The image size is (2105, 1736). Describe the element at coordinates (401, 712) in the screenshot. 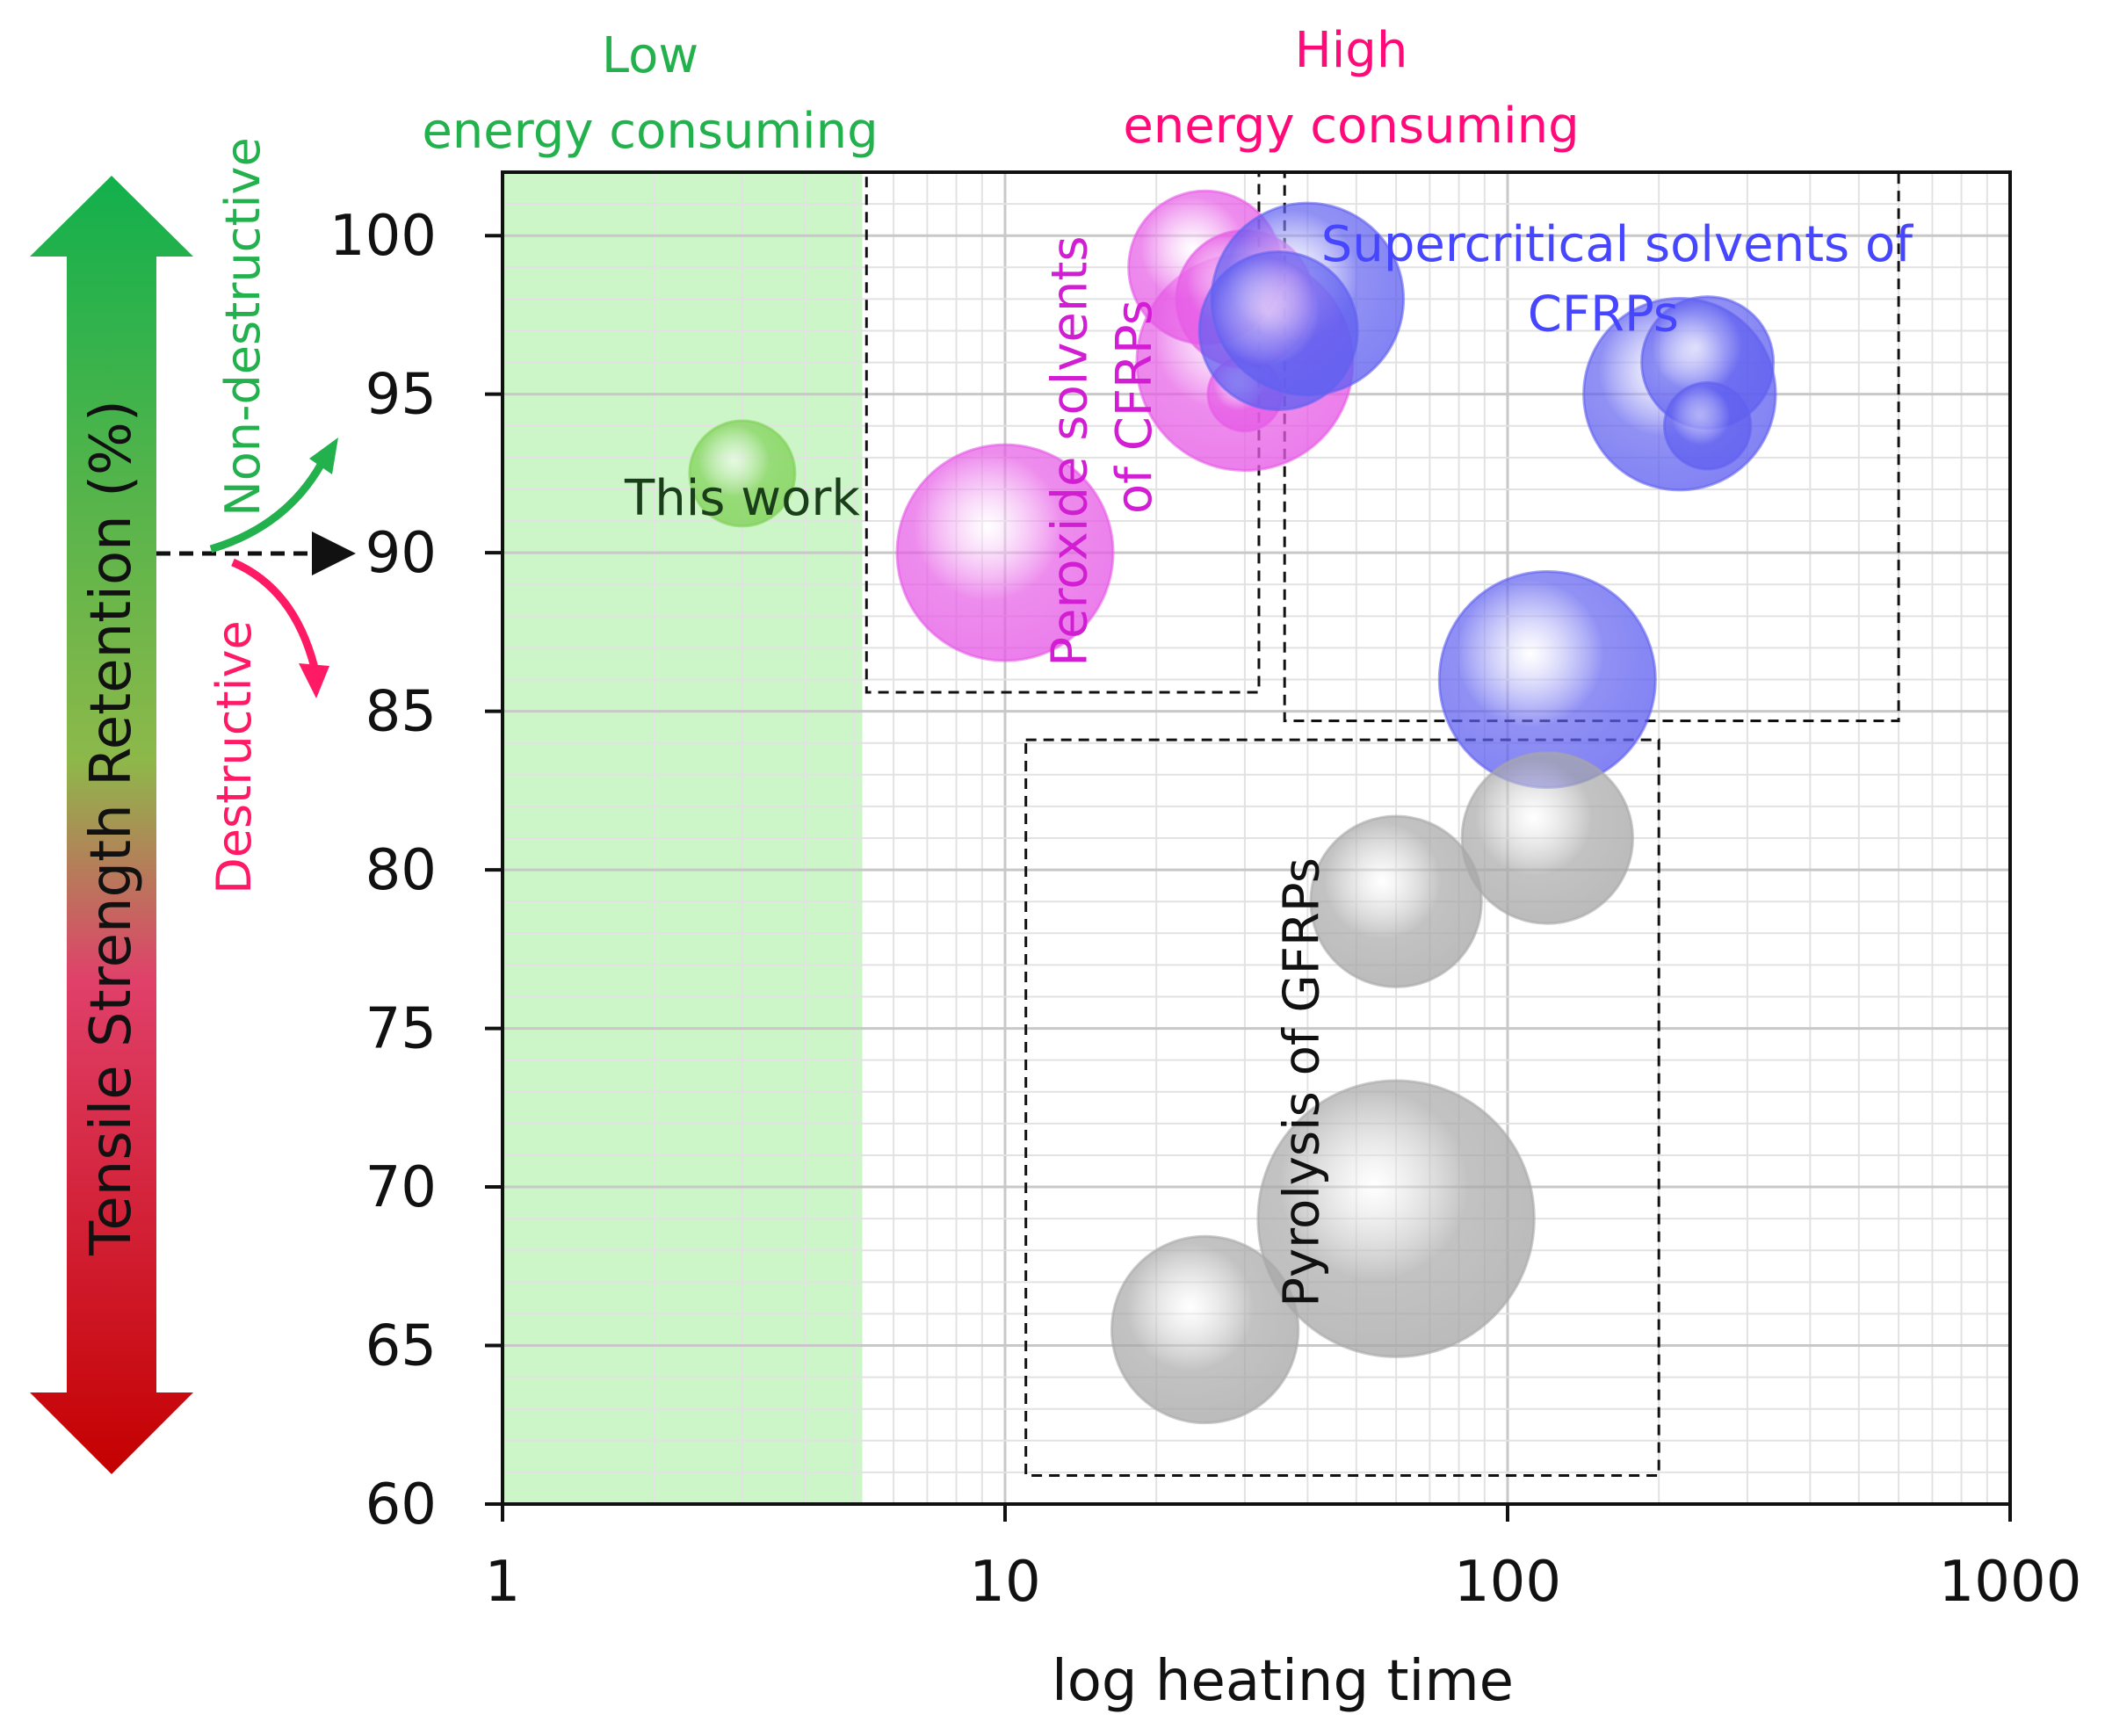

I see `y-tick-label-5: 85` at that location.